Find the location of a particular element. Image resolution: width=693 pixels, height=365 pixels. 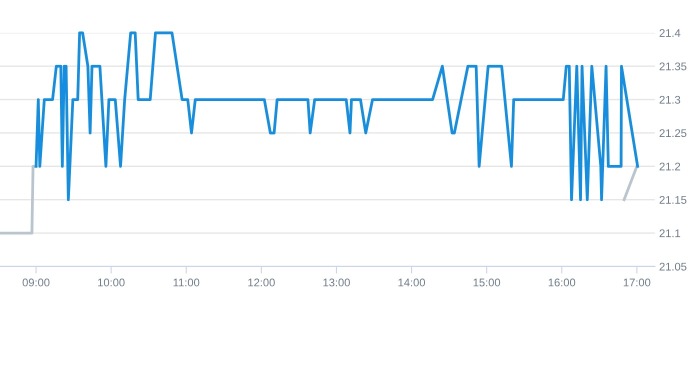

y-tick-label: 21.3 is located at coordinates (670, 100).